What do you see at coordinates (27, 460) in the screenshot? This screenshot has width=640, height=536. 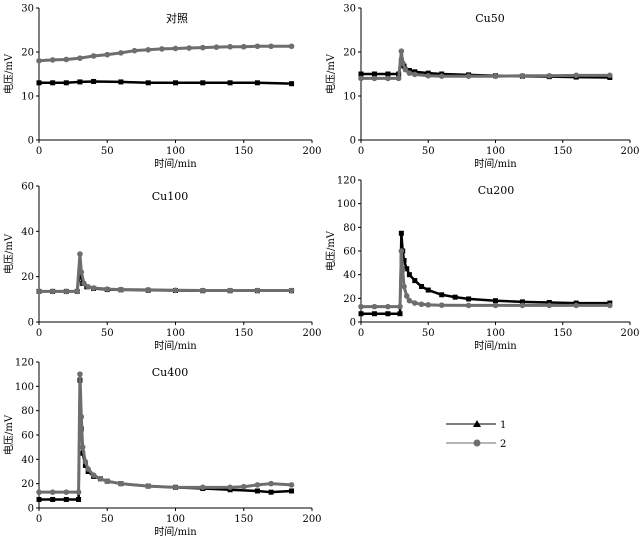 I see `y-tick-label: 40` at bounding box center [27, 460].